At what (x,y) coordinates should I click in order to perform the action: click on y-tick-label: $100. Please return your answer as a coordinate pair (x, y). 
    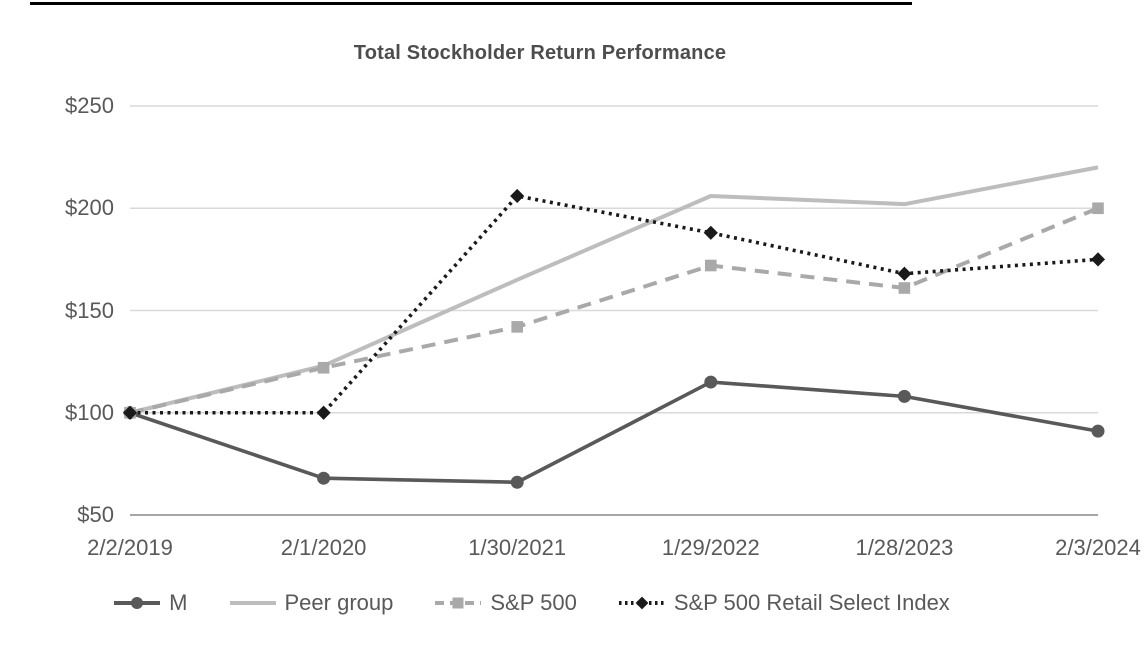
    Looking at the image, I should click on (89, 412).